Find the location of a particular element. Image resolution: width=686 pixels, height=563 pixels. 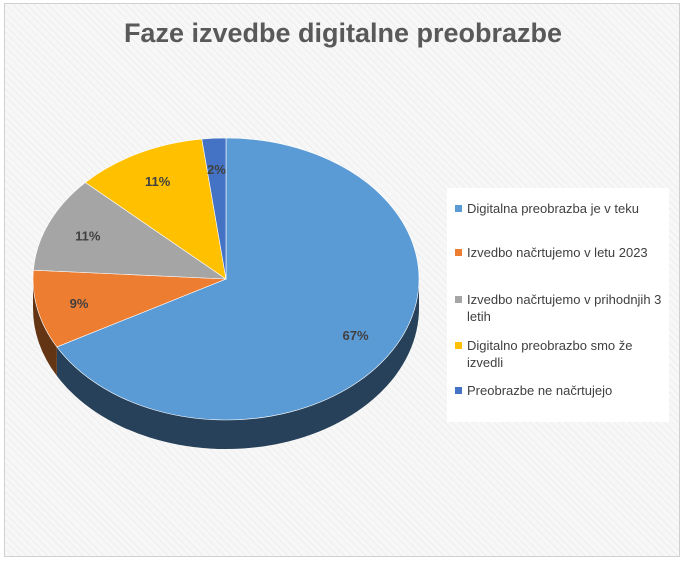

legend-item-not-planned: Preobrazbe ne načrtujejo is located at coordinates (560, 390).